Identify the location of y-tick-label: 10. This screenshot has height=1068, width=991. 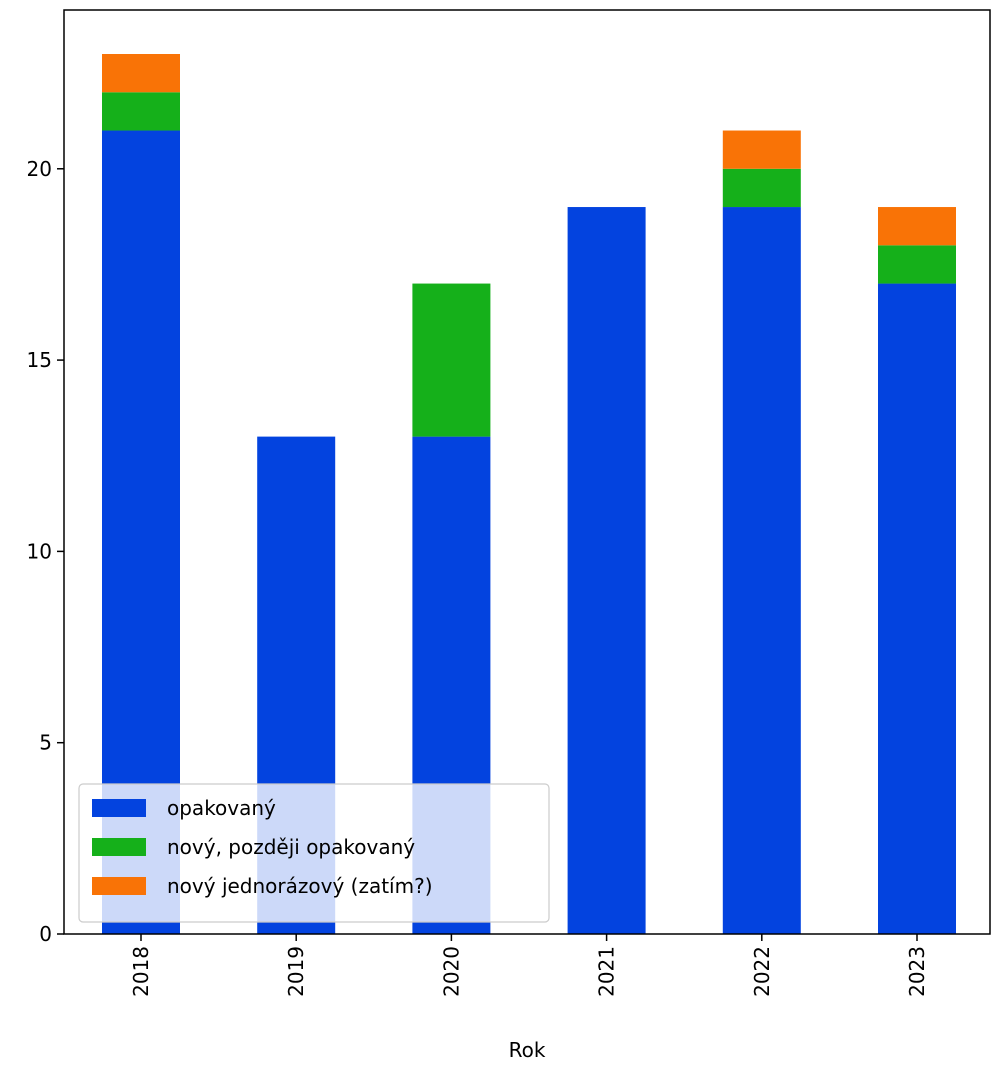
(39, 551).